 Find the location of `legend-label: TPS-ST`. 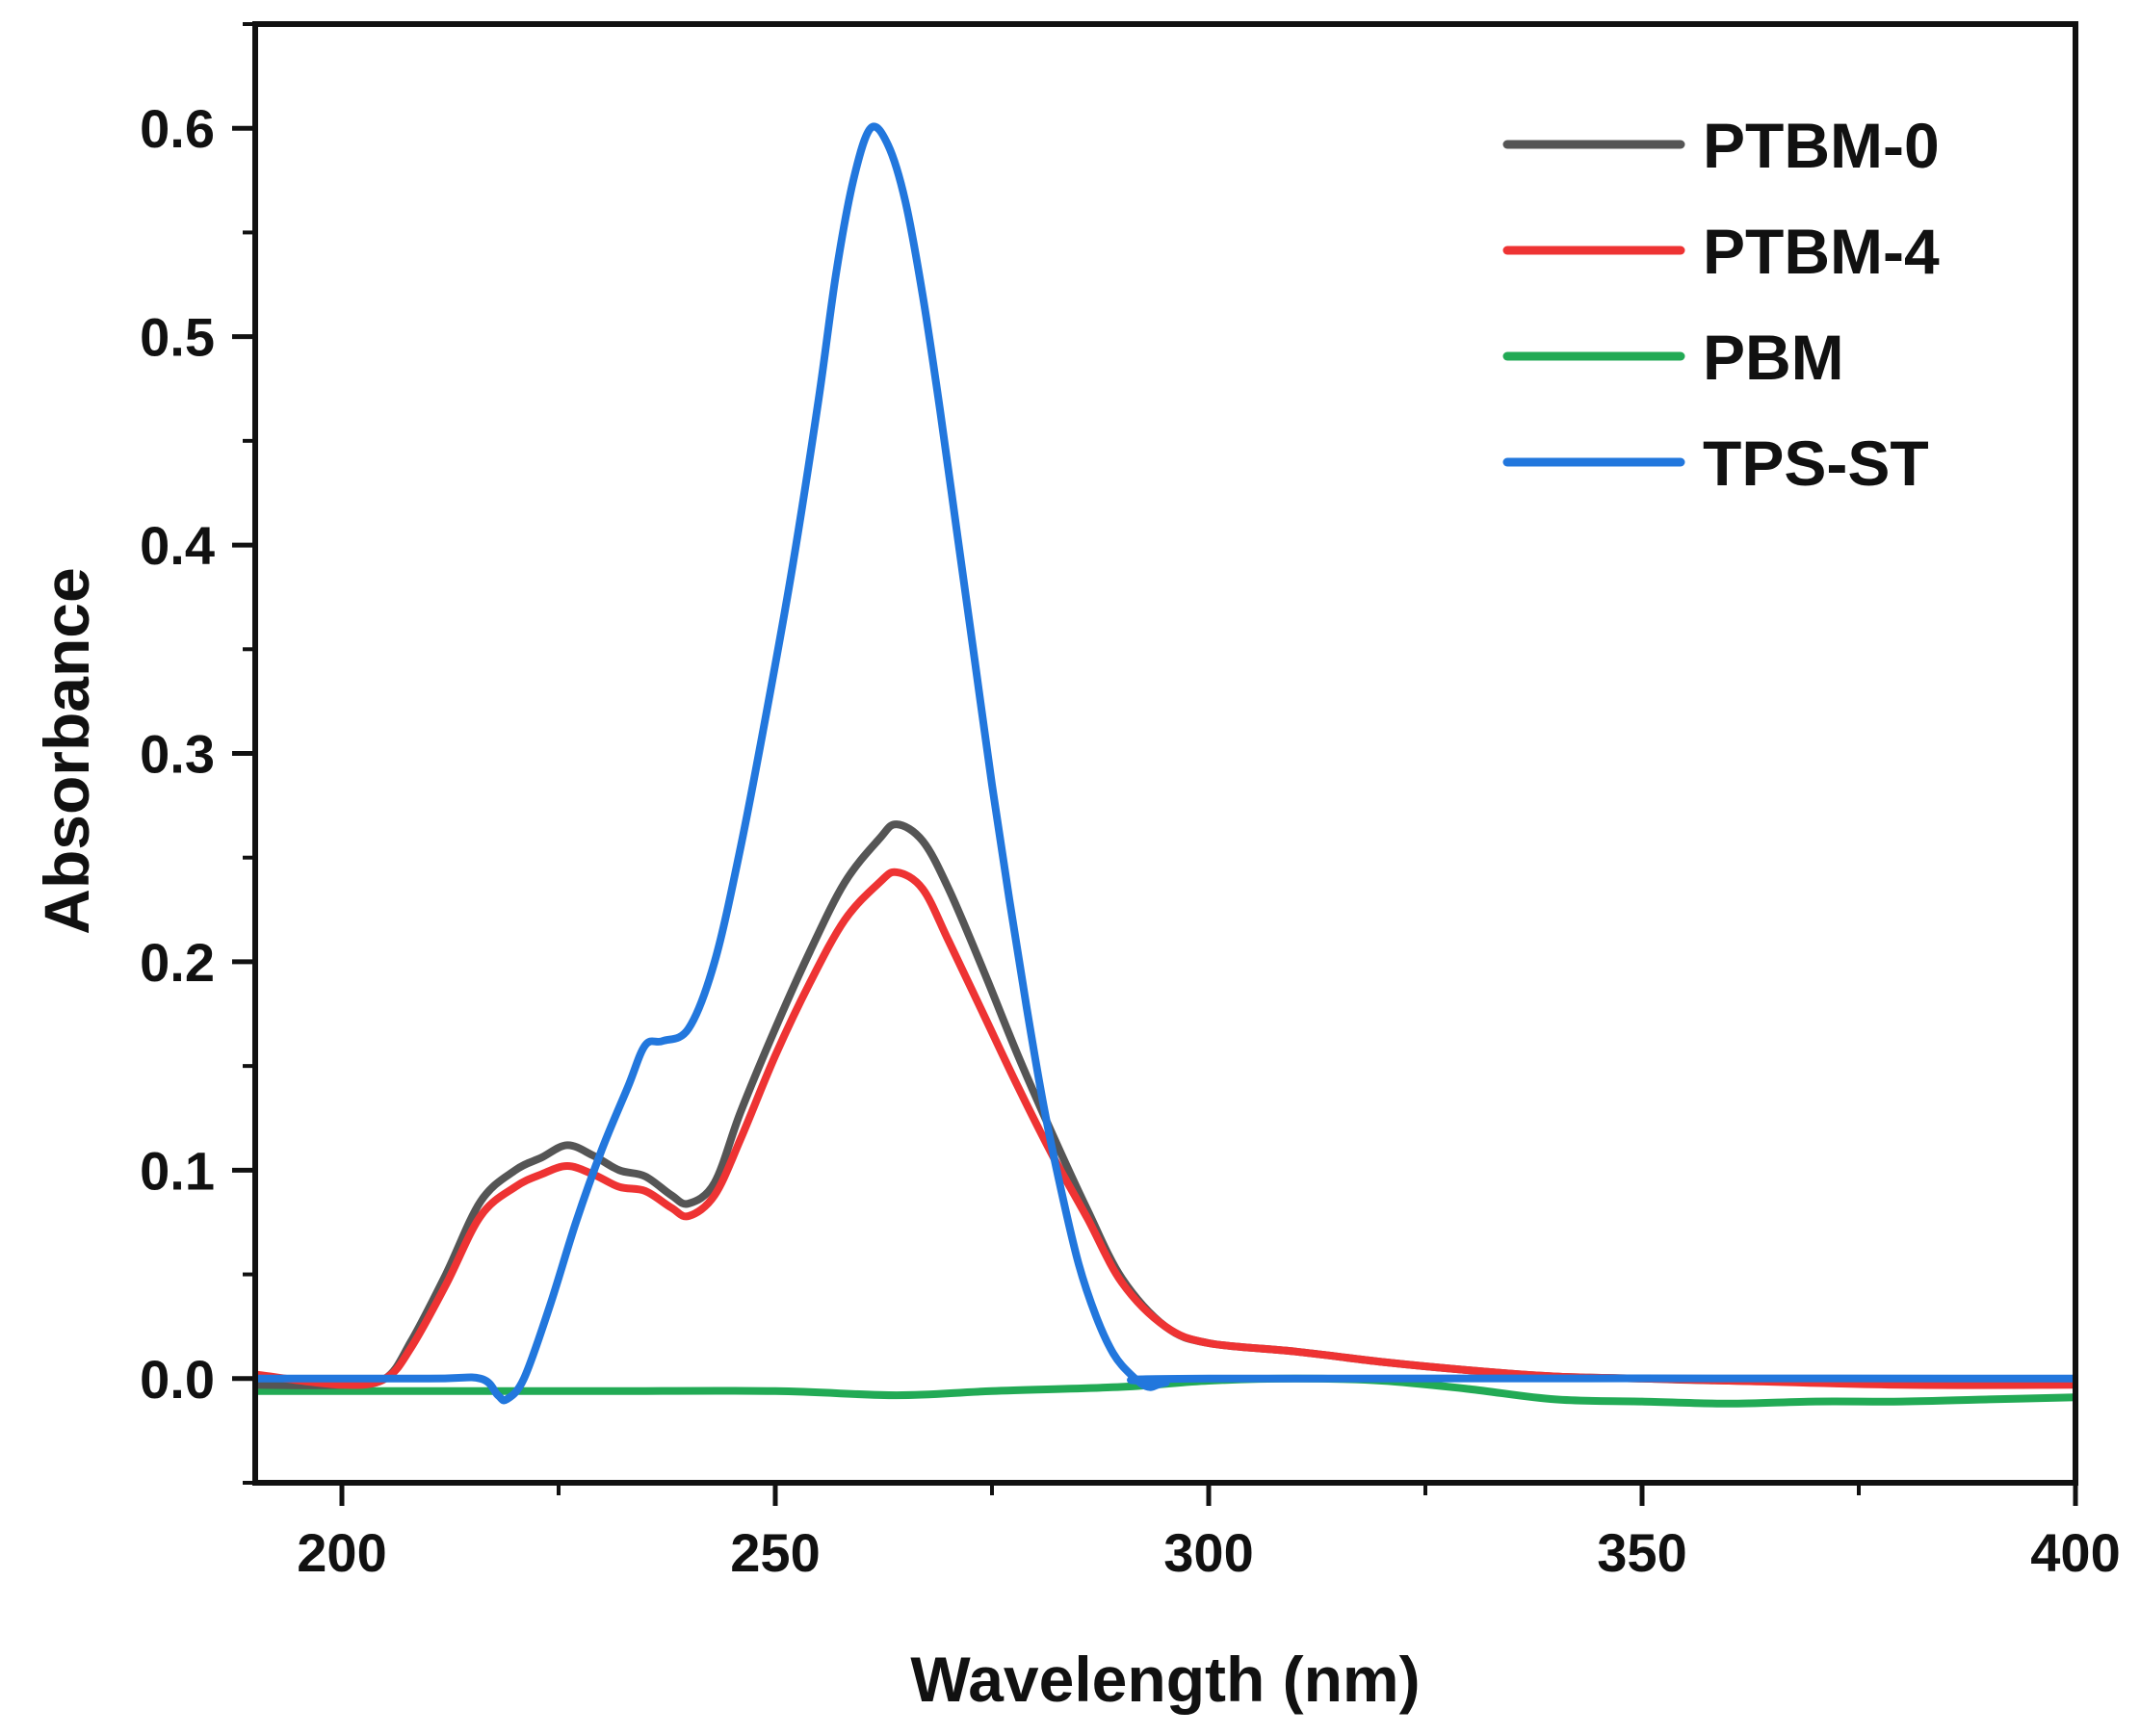

legend-label: TPS-ST is located at coordinates (1816, 463).